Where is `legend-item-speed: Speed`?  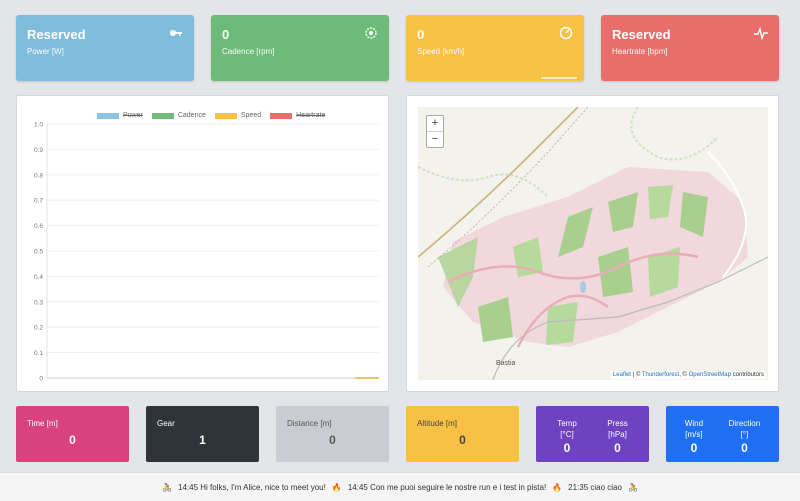 legend-item-speed: Speed is located at coordinates (238, 115).